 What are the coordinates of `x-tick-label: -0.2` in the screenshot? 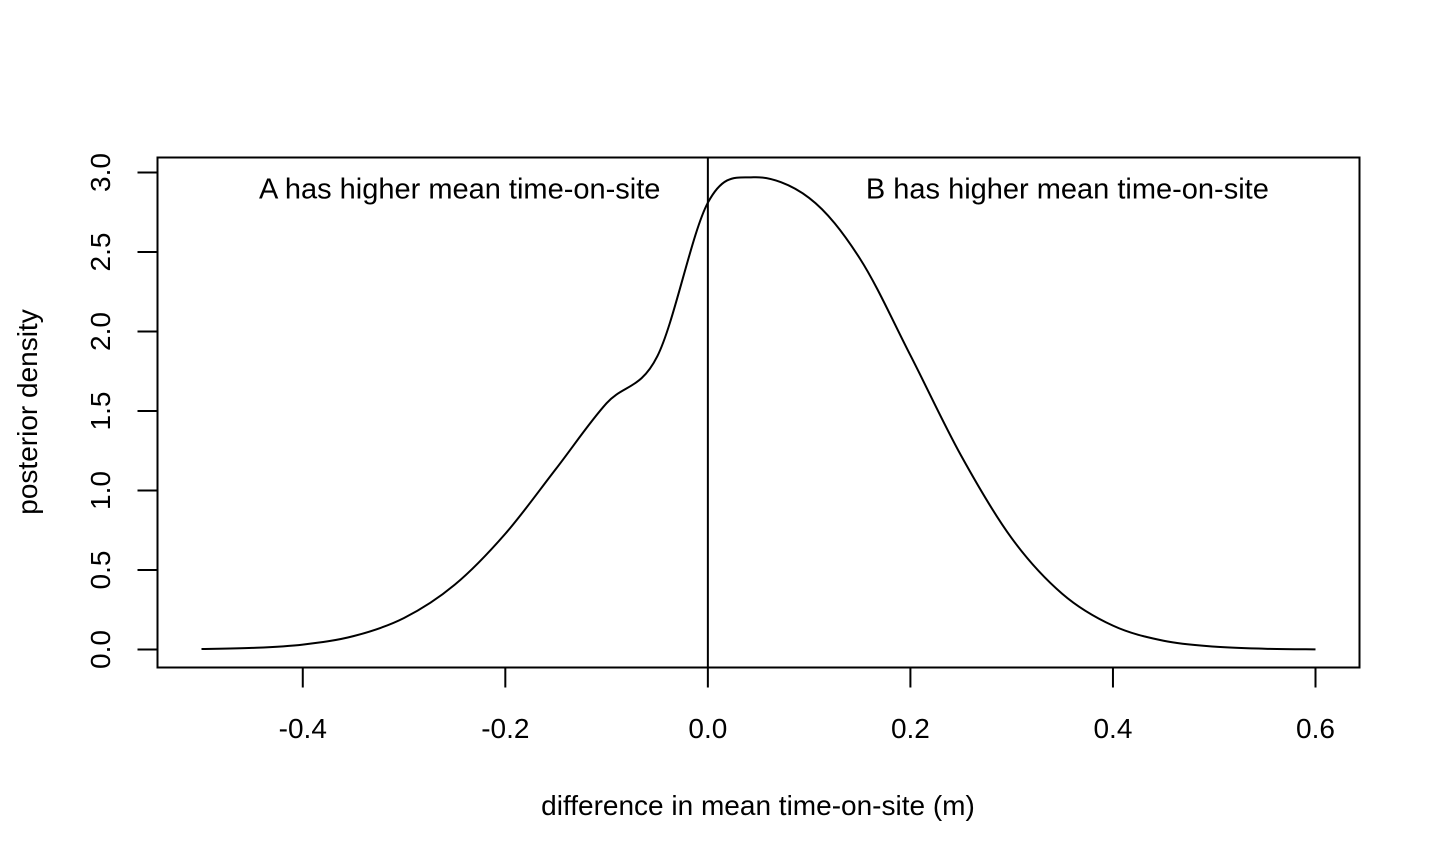 It's located at (505, 728).